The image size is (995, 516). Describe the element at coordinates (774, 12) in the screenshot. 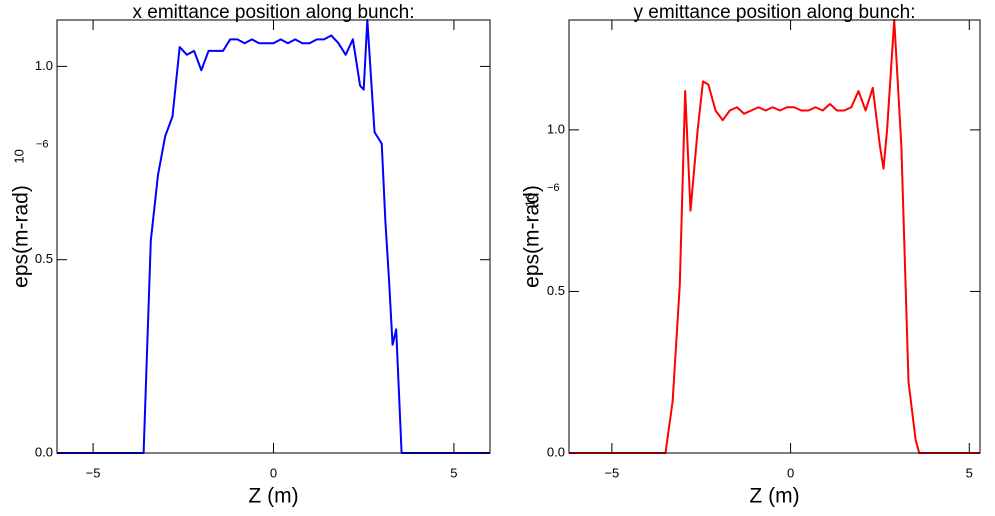

I see `chart-title: y emittance position along bunch:` at that location.